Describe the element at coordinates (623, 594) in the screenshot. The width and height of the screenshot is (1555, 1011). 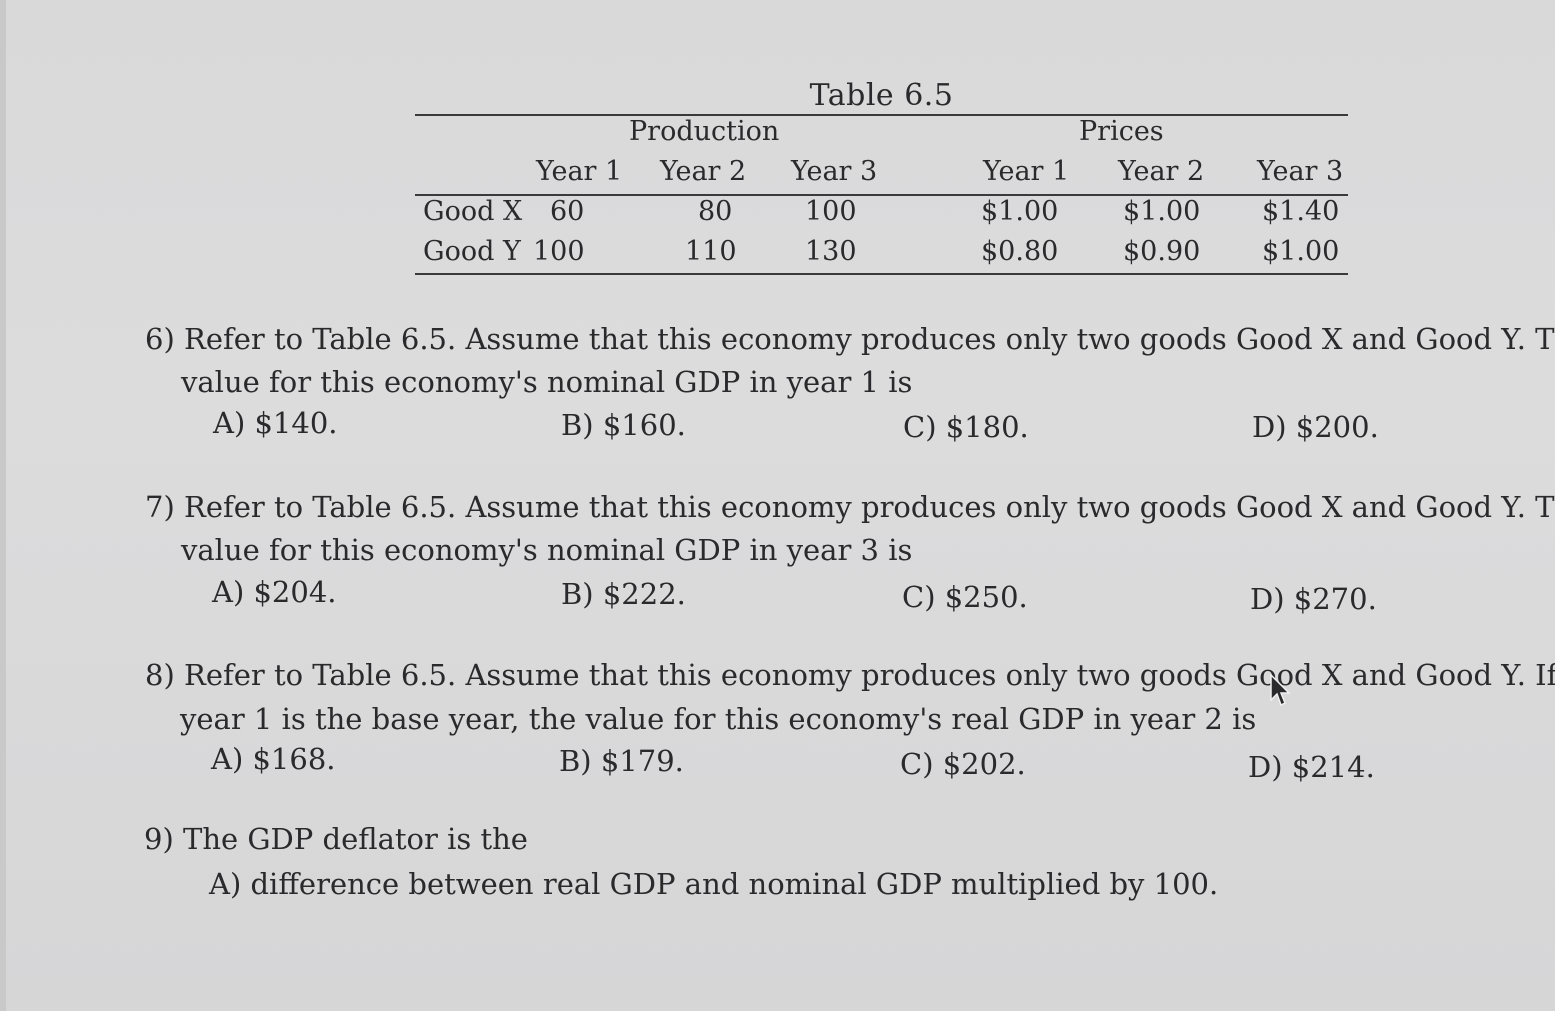
I see `answer-option: B) $222.` at that location.